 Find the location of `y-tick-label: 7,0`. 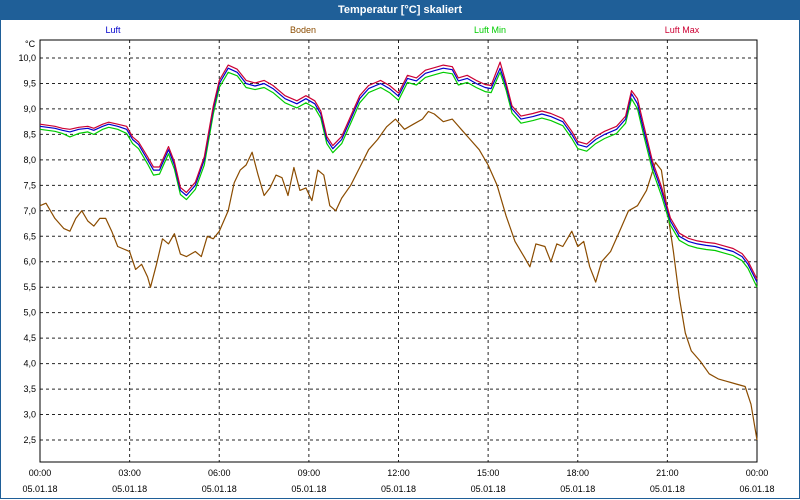

y-tick-label: 7,0 is located at coordinates (29, 211).